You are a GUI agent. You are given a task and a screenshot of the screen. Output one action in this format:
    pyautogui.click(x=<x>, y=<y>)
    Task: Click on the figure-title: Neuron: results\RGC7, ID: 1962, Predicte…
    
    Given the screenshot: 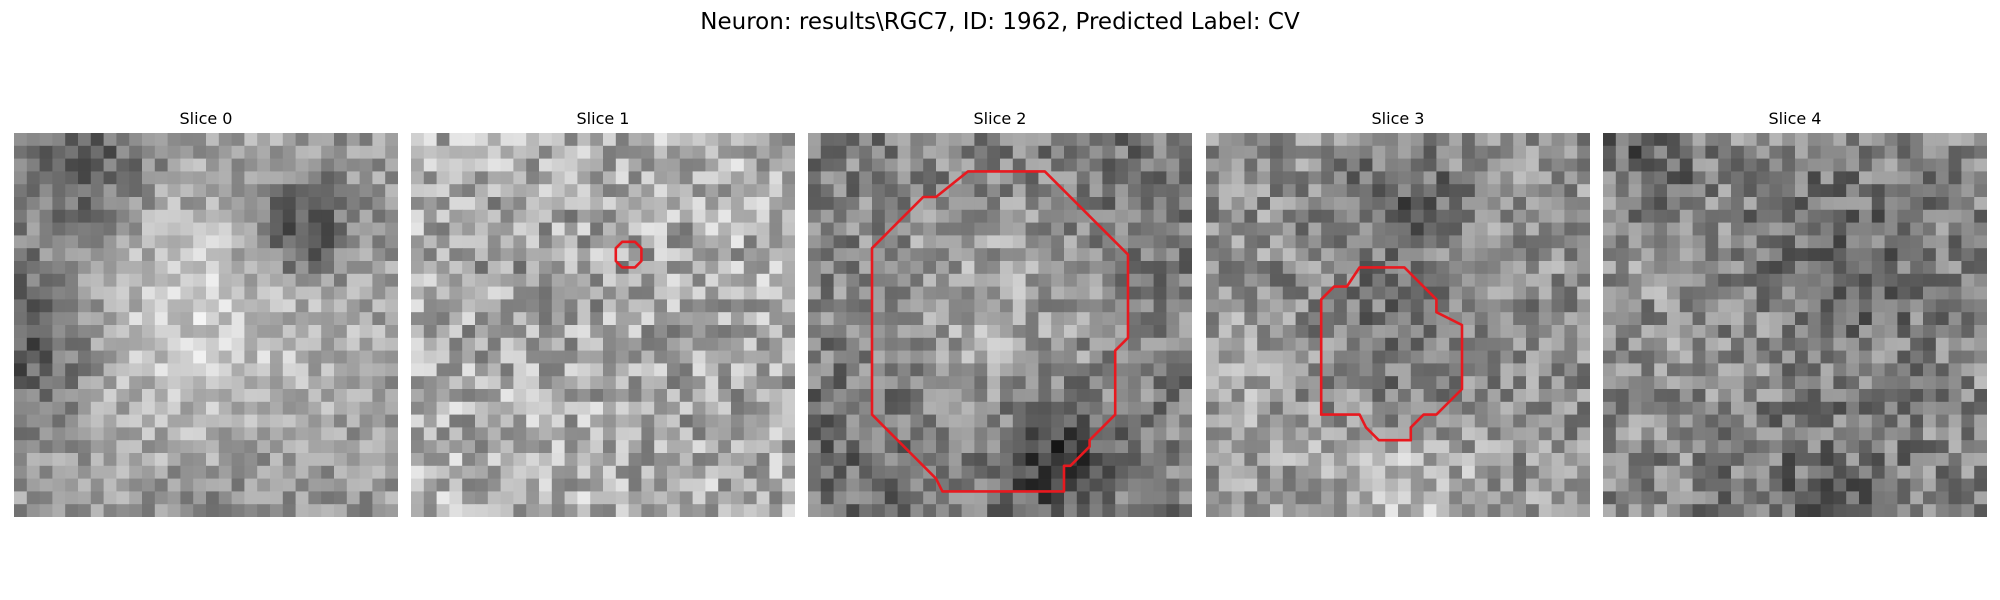 What is the action you would take?
    pyautogui.click(x=1000, y=22)
    